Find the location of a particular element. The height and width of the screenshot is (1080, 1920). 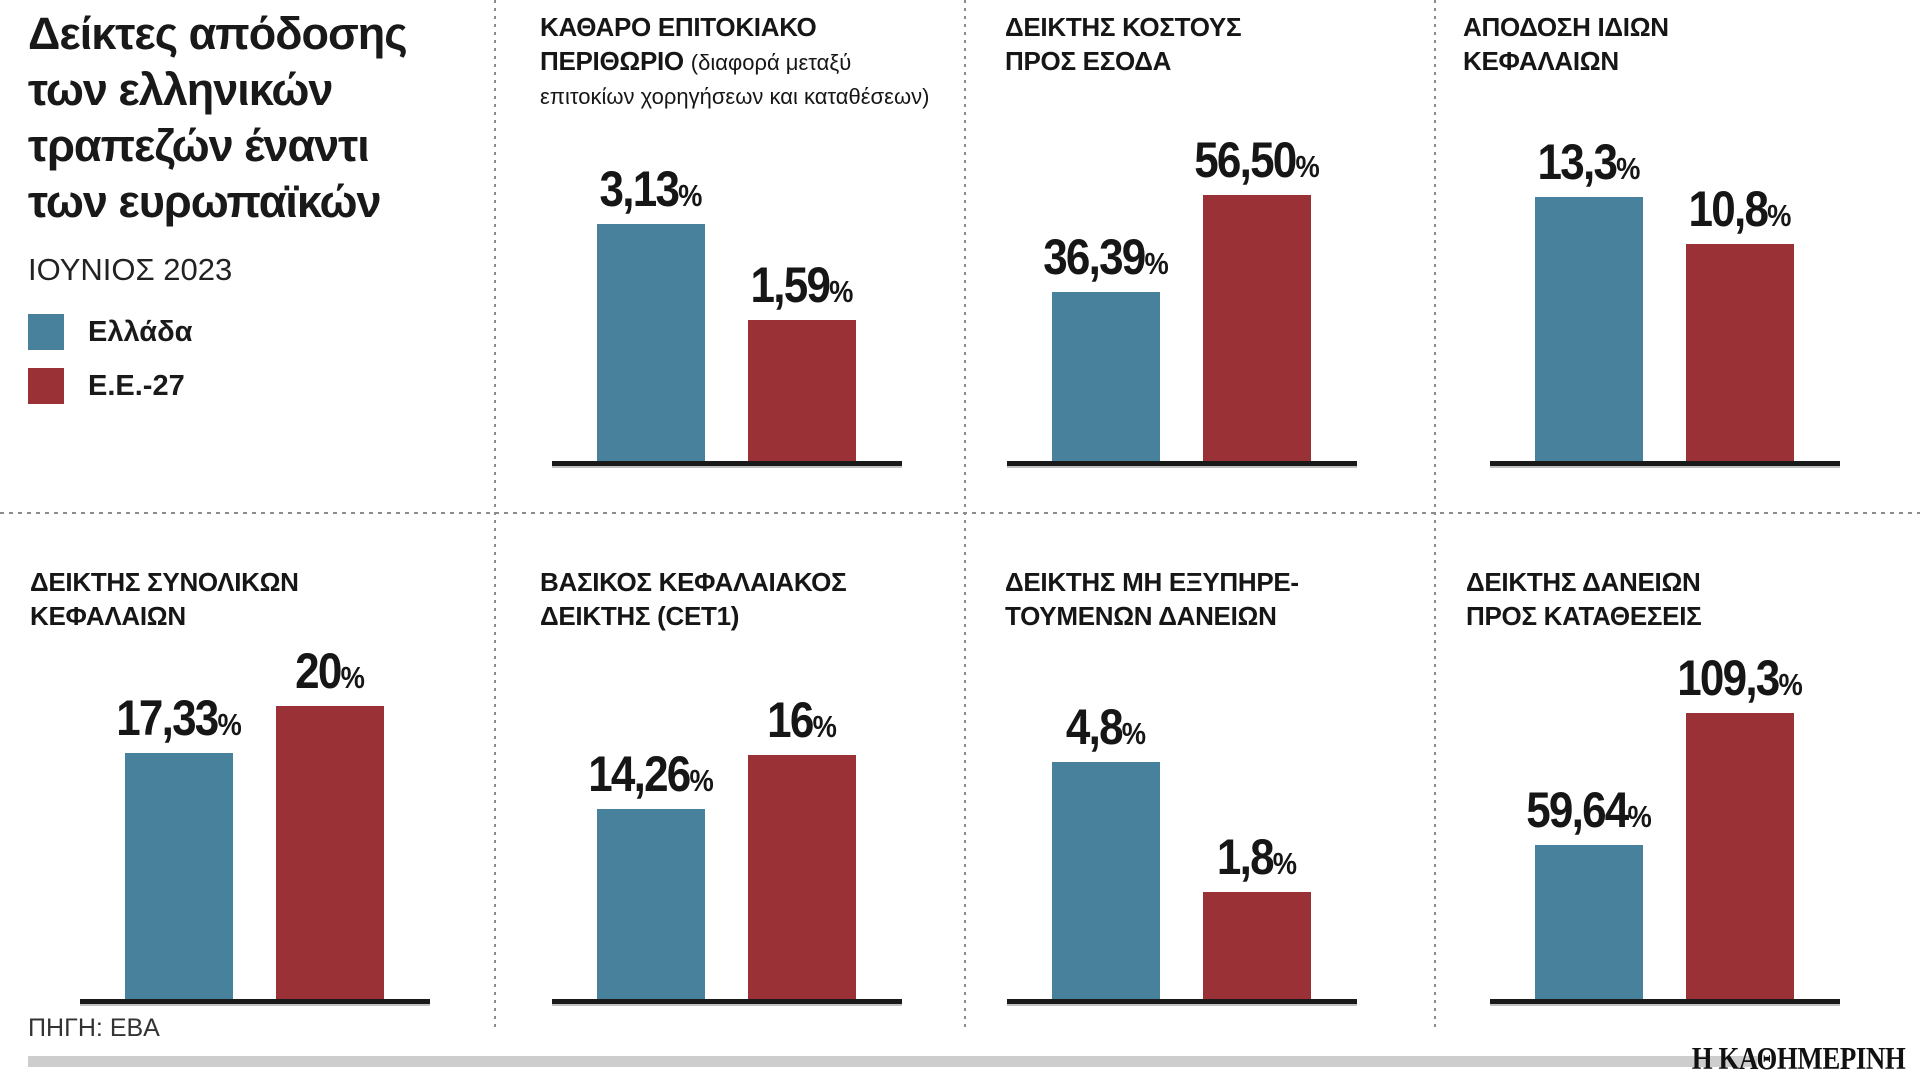

value-label-greece: 14,26% is located at coordinates (651, 774).